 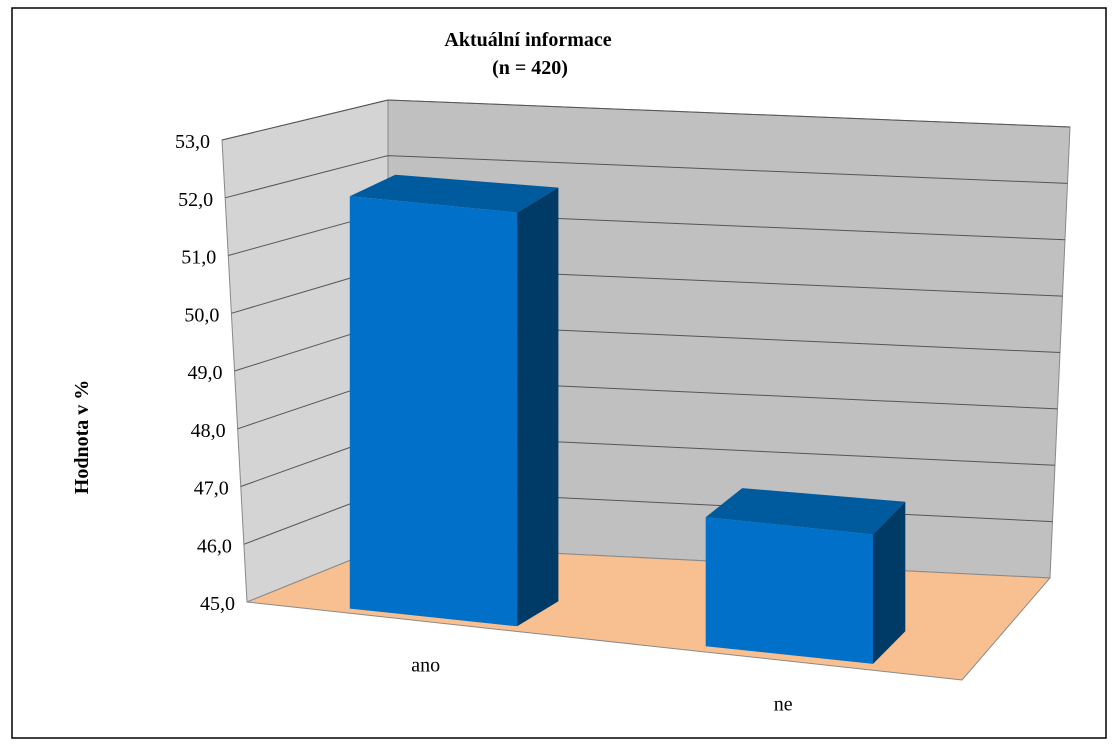 I want to click on y-tick-label: 52,0, so click(x=195, y=200).